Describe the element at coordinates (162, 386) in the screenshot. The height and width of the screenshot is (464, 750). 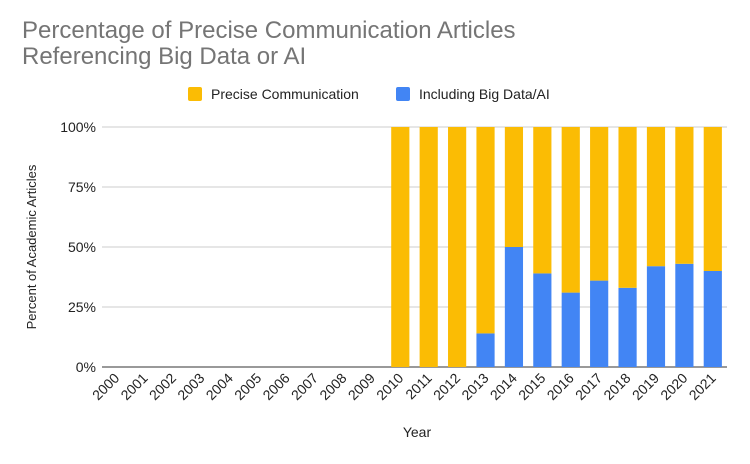
I see `x-tick-label: 2002` at that location.